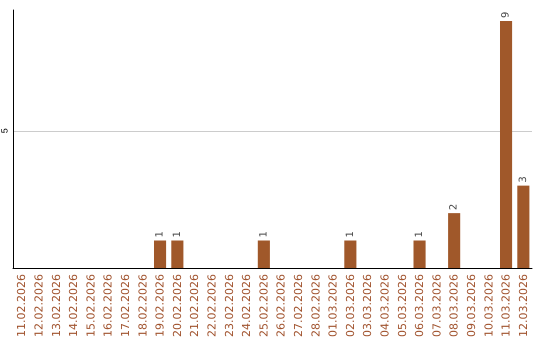 The width and height of the screenshot is (540, 340). I want to click on x-tick-label: 06.03.2026, so click(419, 305).